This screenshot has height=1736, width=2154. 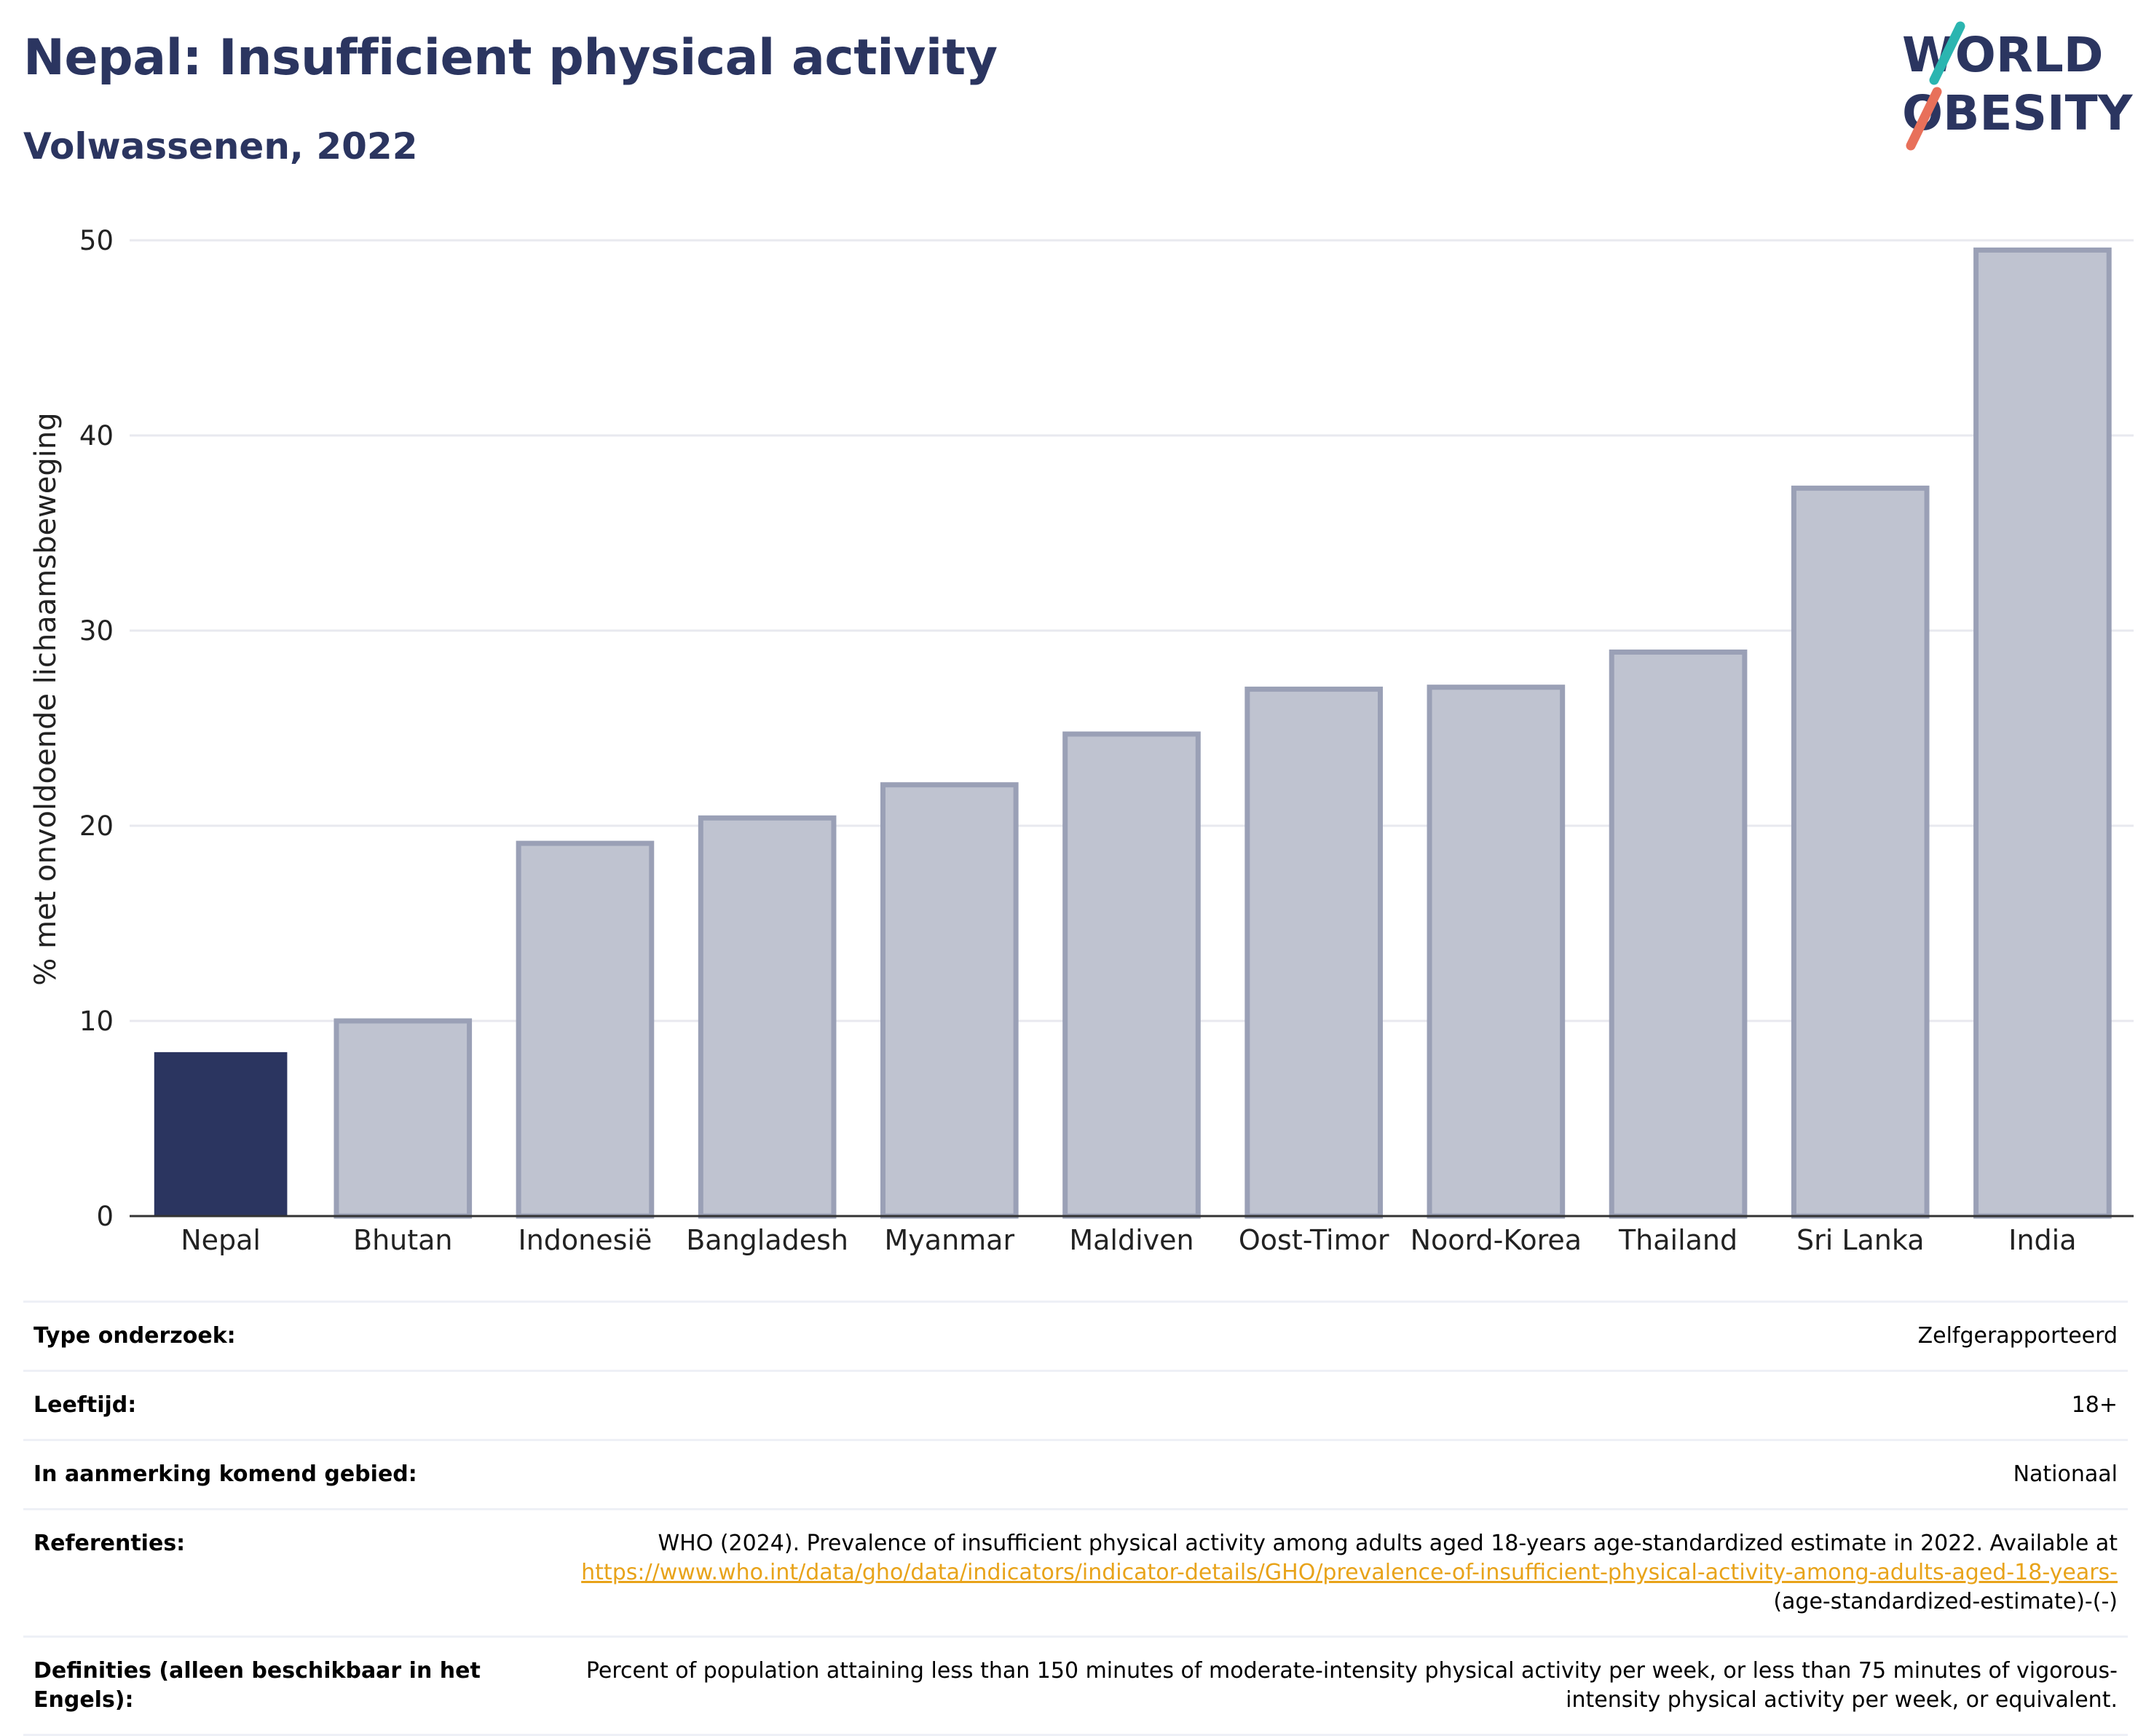 I want to click on logo-slash-teal, so click(x=1947, y=53).